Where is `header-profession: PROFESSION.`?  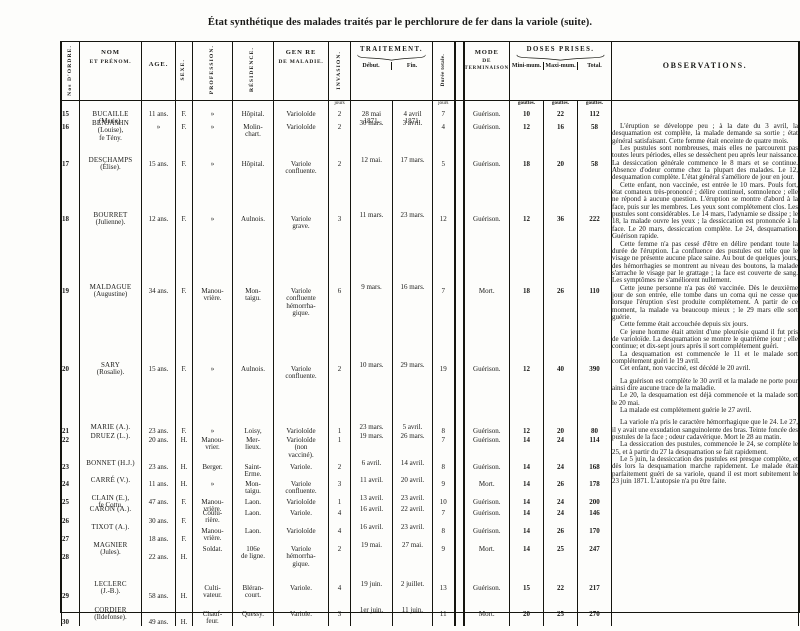
header-profession: PROFESSION. is located at coordinates (212, 71).